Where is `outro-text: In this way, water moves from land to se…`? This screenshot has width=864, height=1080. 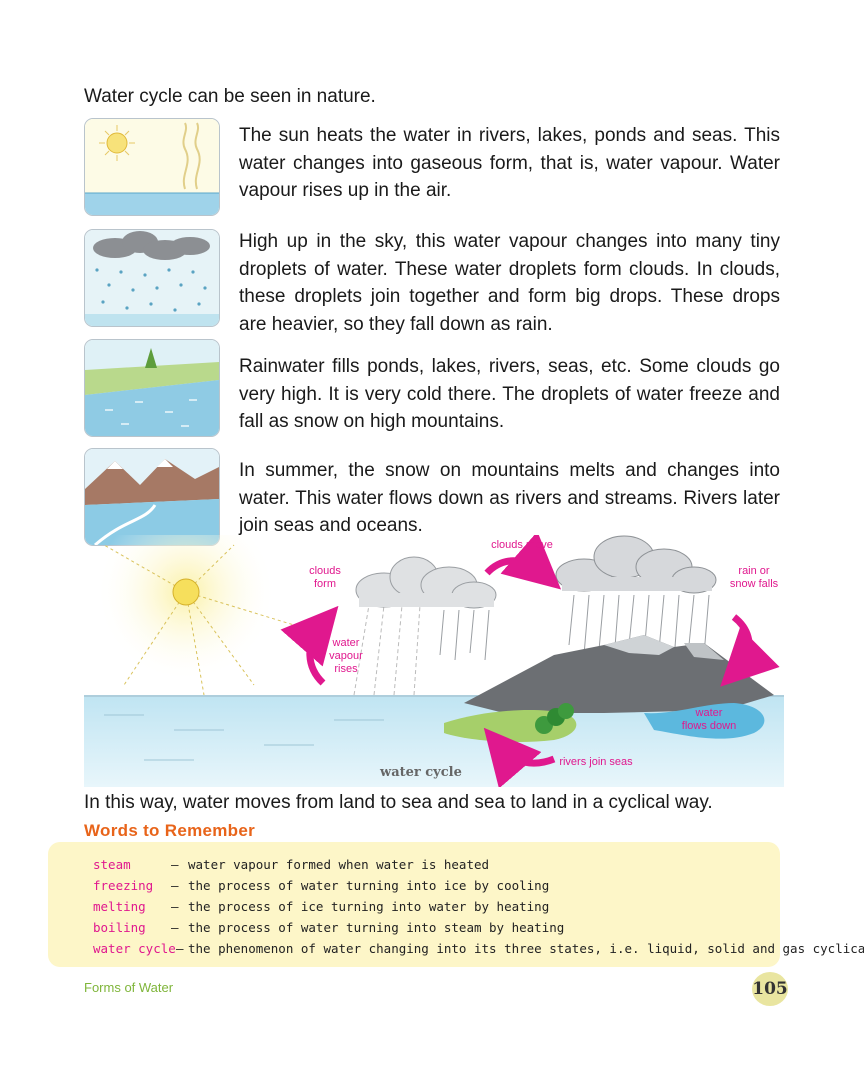 outro-text: In this way, water moves from land to se… is located at coordinates (398, 802).